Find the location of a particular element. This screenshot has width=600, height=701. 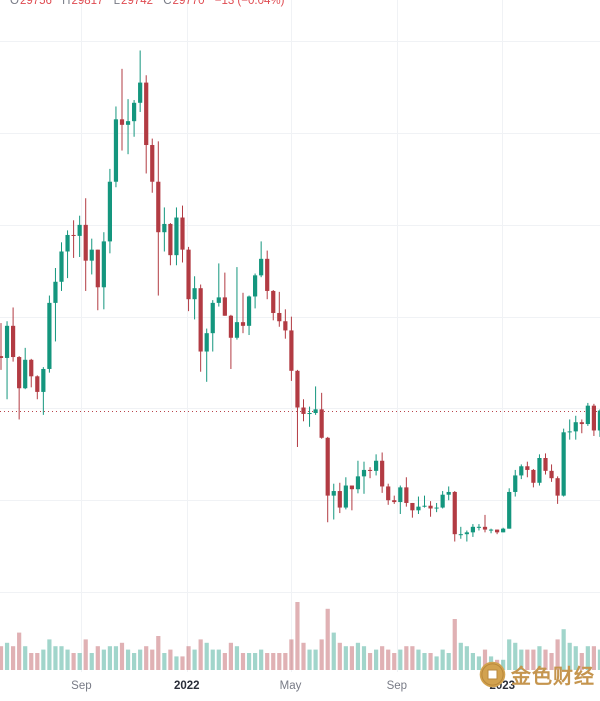

volume-layer is located at coordinates (300, 636).